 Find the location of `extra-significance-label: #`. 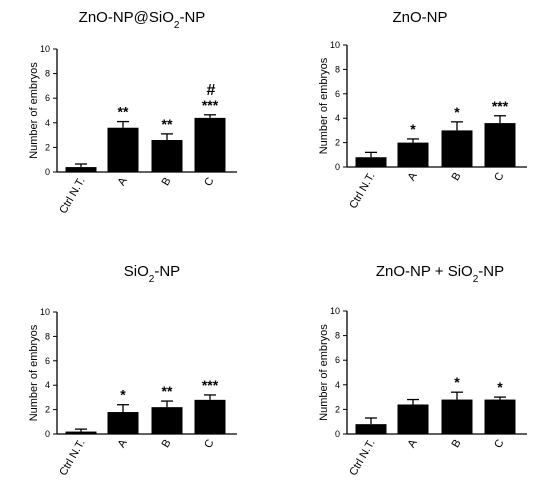

extra-significance-label: # is located at coordinates (211, 90).